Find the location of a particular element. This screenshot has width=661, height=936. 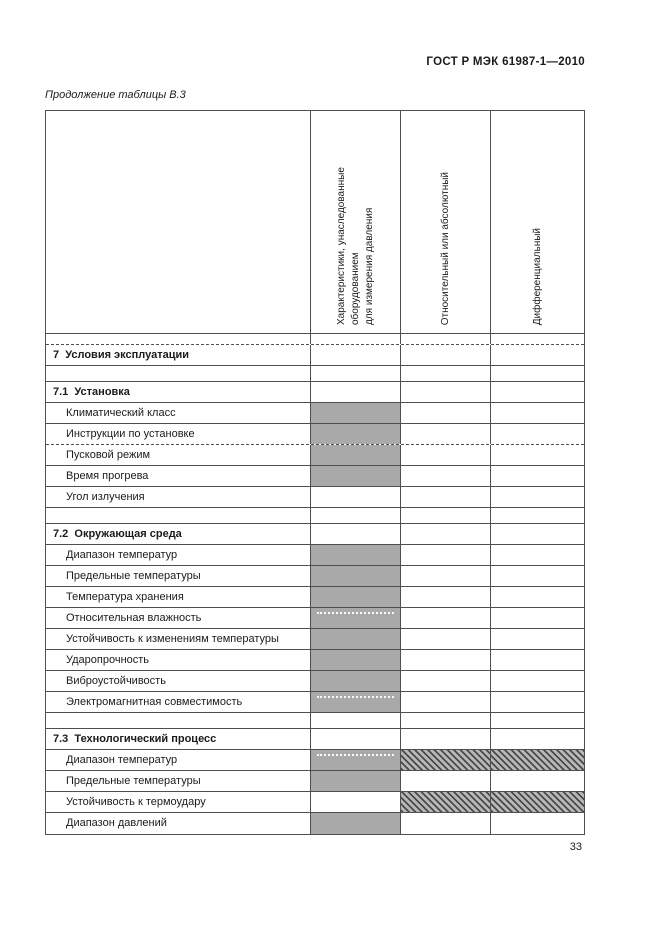

table-row: 7.1 Установка is located at coordinates (315, 392).